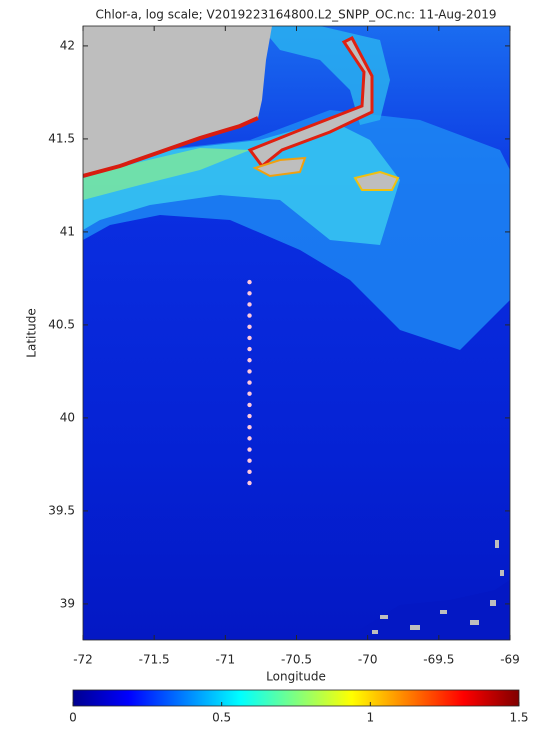 This screenshot has height=735, width=559. What do you see at coordinates (67, 45) in the screenshot?
I see `y-tick-label: 42` at bounding box center [67, 45].